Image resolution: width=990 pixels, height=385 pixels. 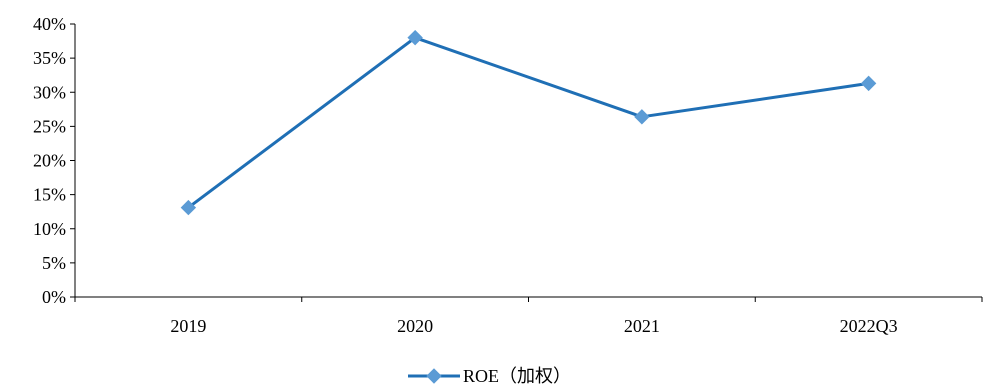 What do you see at coordinates (528, 316) in the screenshot?
I see `x-ticks: 2019 2020 2021 2022Q3` at bounding box center [528, 316].